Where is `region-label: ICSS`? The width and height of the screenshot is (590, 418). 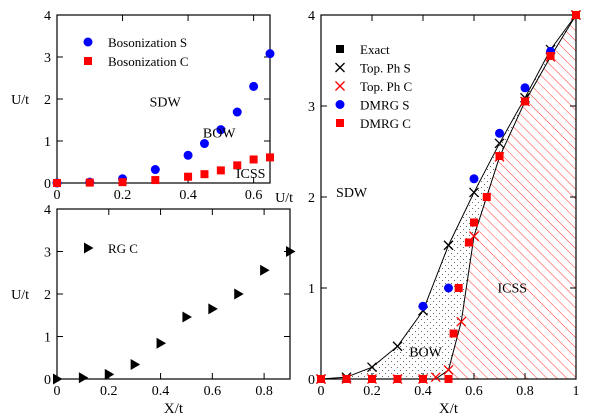
region-label: ICSS is located at coordinates (512, 289).